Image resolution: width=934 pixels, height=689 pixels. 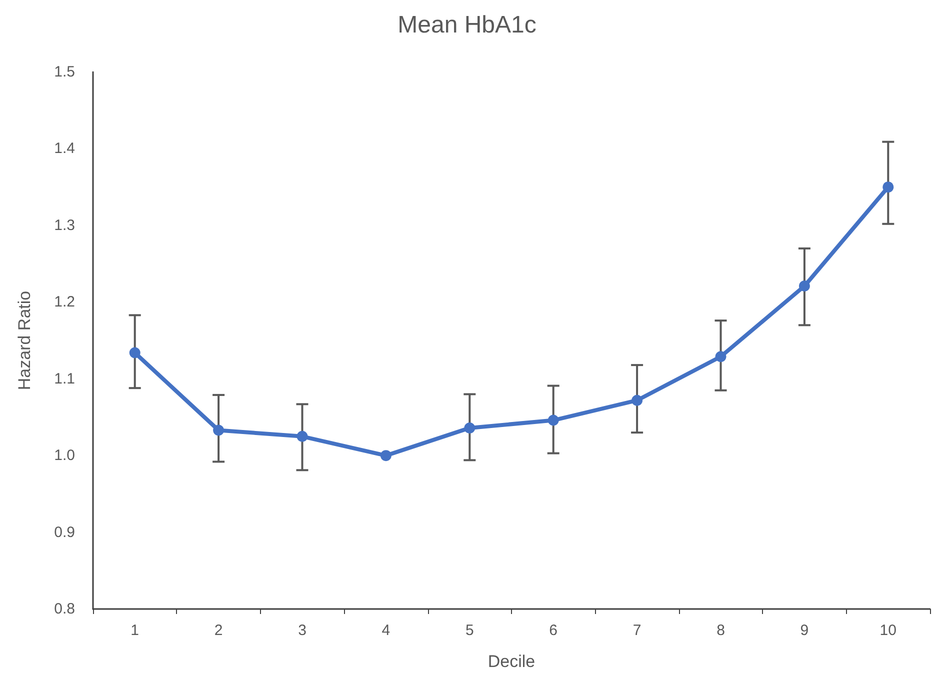 What do you see at coordinates (553, 630) in the screenshot?
I see `x-tick-label: 6` at bounding box center [553, 630].